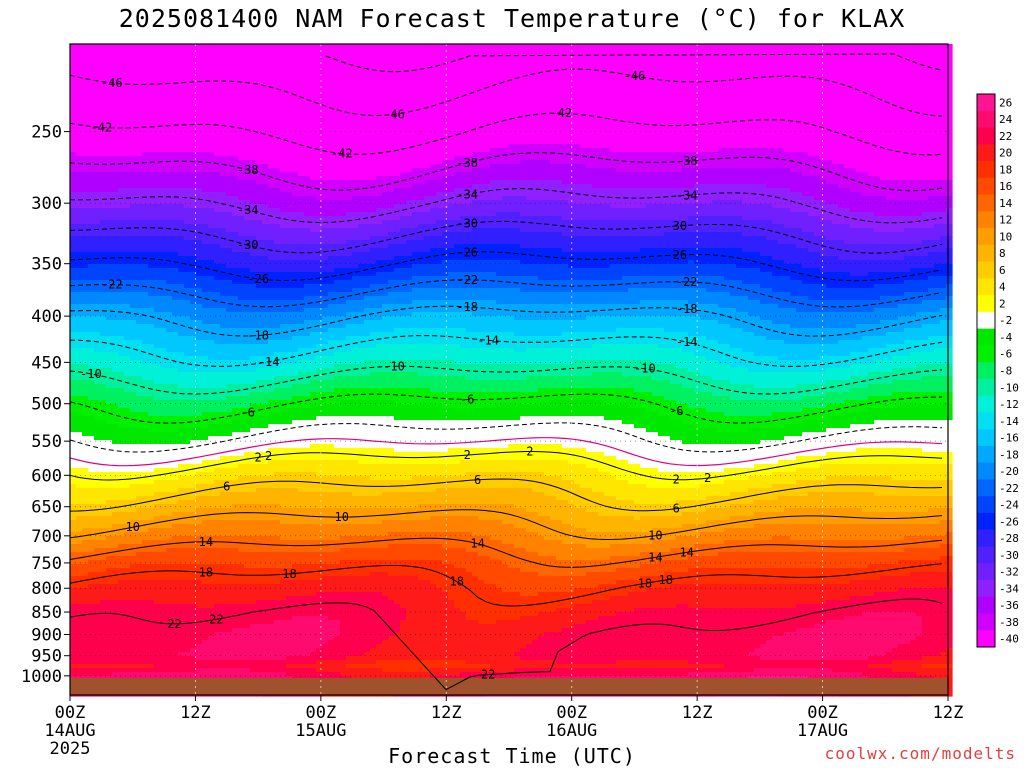 This screenshot has height=768, width=1024. Describe the element at coordinates (46, 476) in the screenshot. I see `y-tick-label: 600` at that location.